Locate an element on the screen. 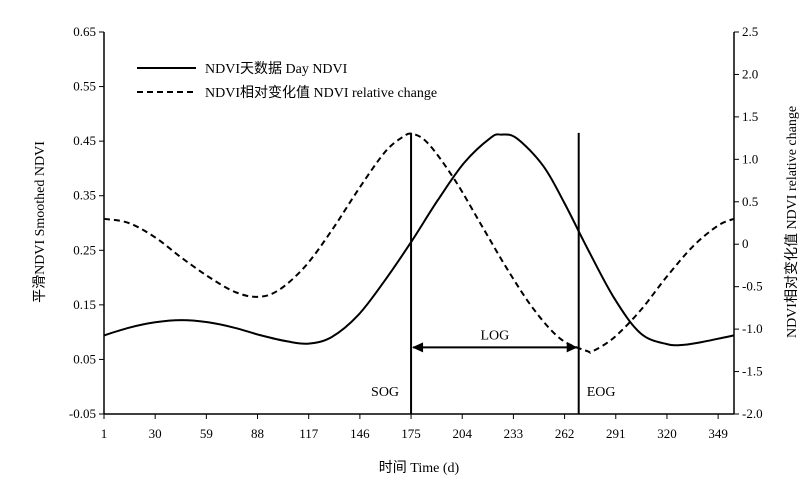 Image resolution: width=812 pixels, height=490 pixels. right-y-tick-label: -1.5 is located at coordinates (752, 371).